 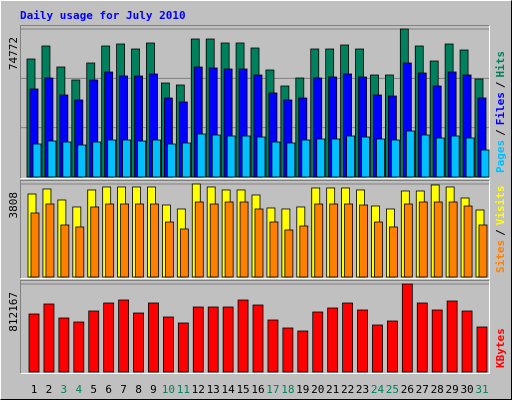 I want to click on x-tick-label: 14, so click(x=229, y=389).